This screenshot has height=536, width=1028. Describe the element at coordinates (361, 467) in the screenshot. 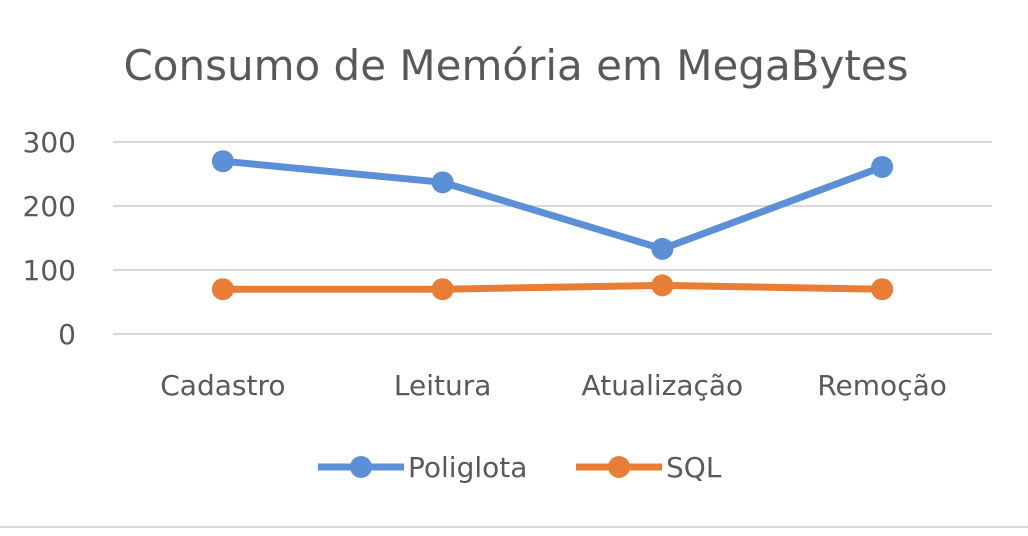

I see `legend-marker-poliglota` at that location.